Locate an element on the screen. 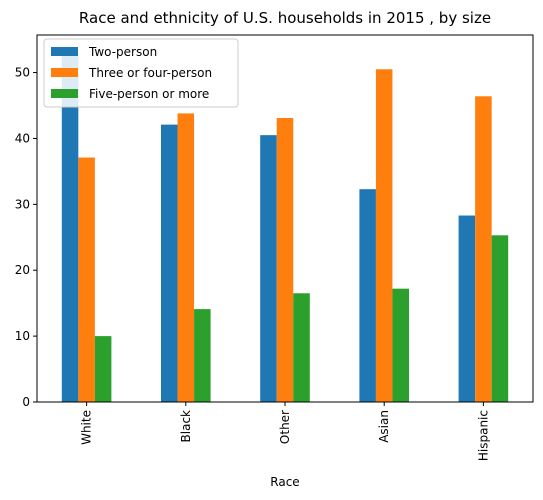 The width and height of the screenshot is (543, 500). y-axis: 0 10 20 30 40 50 is located at coordinates (26, 237).